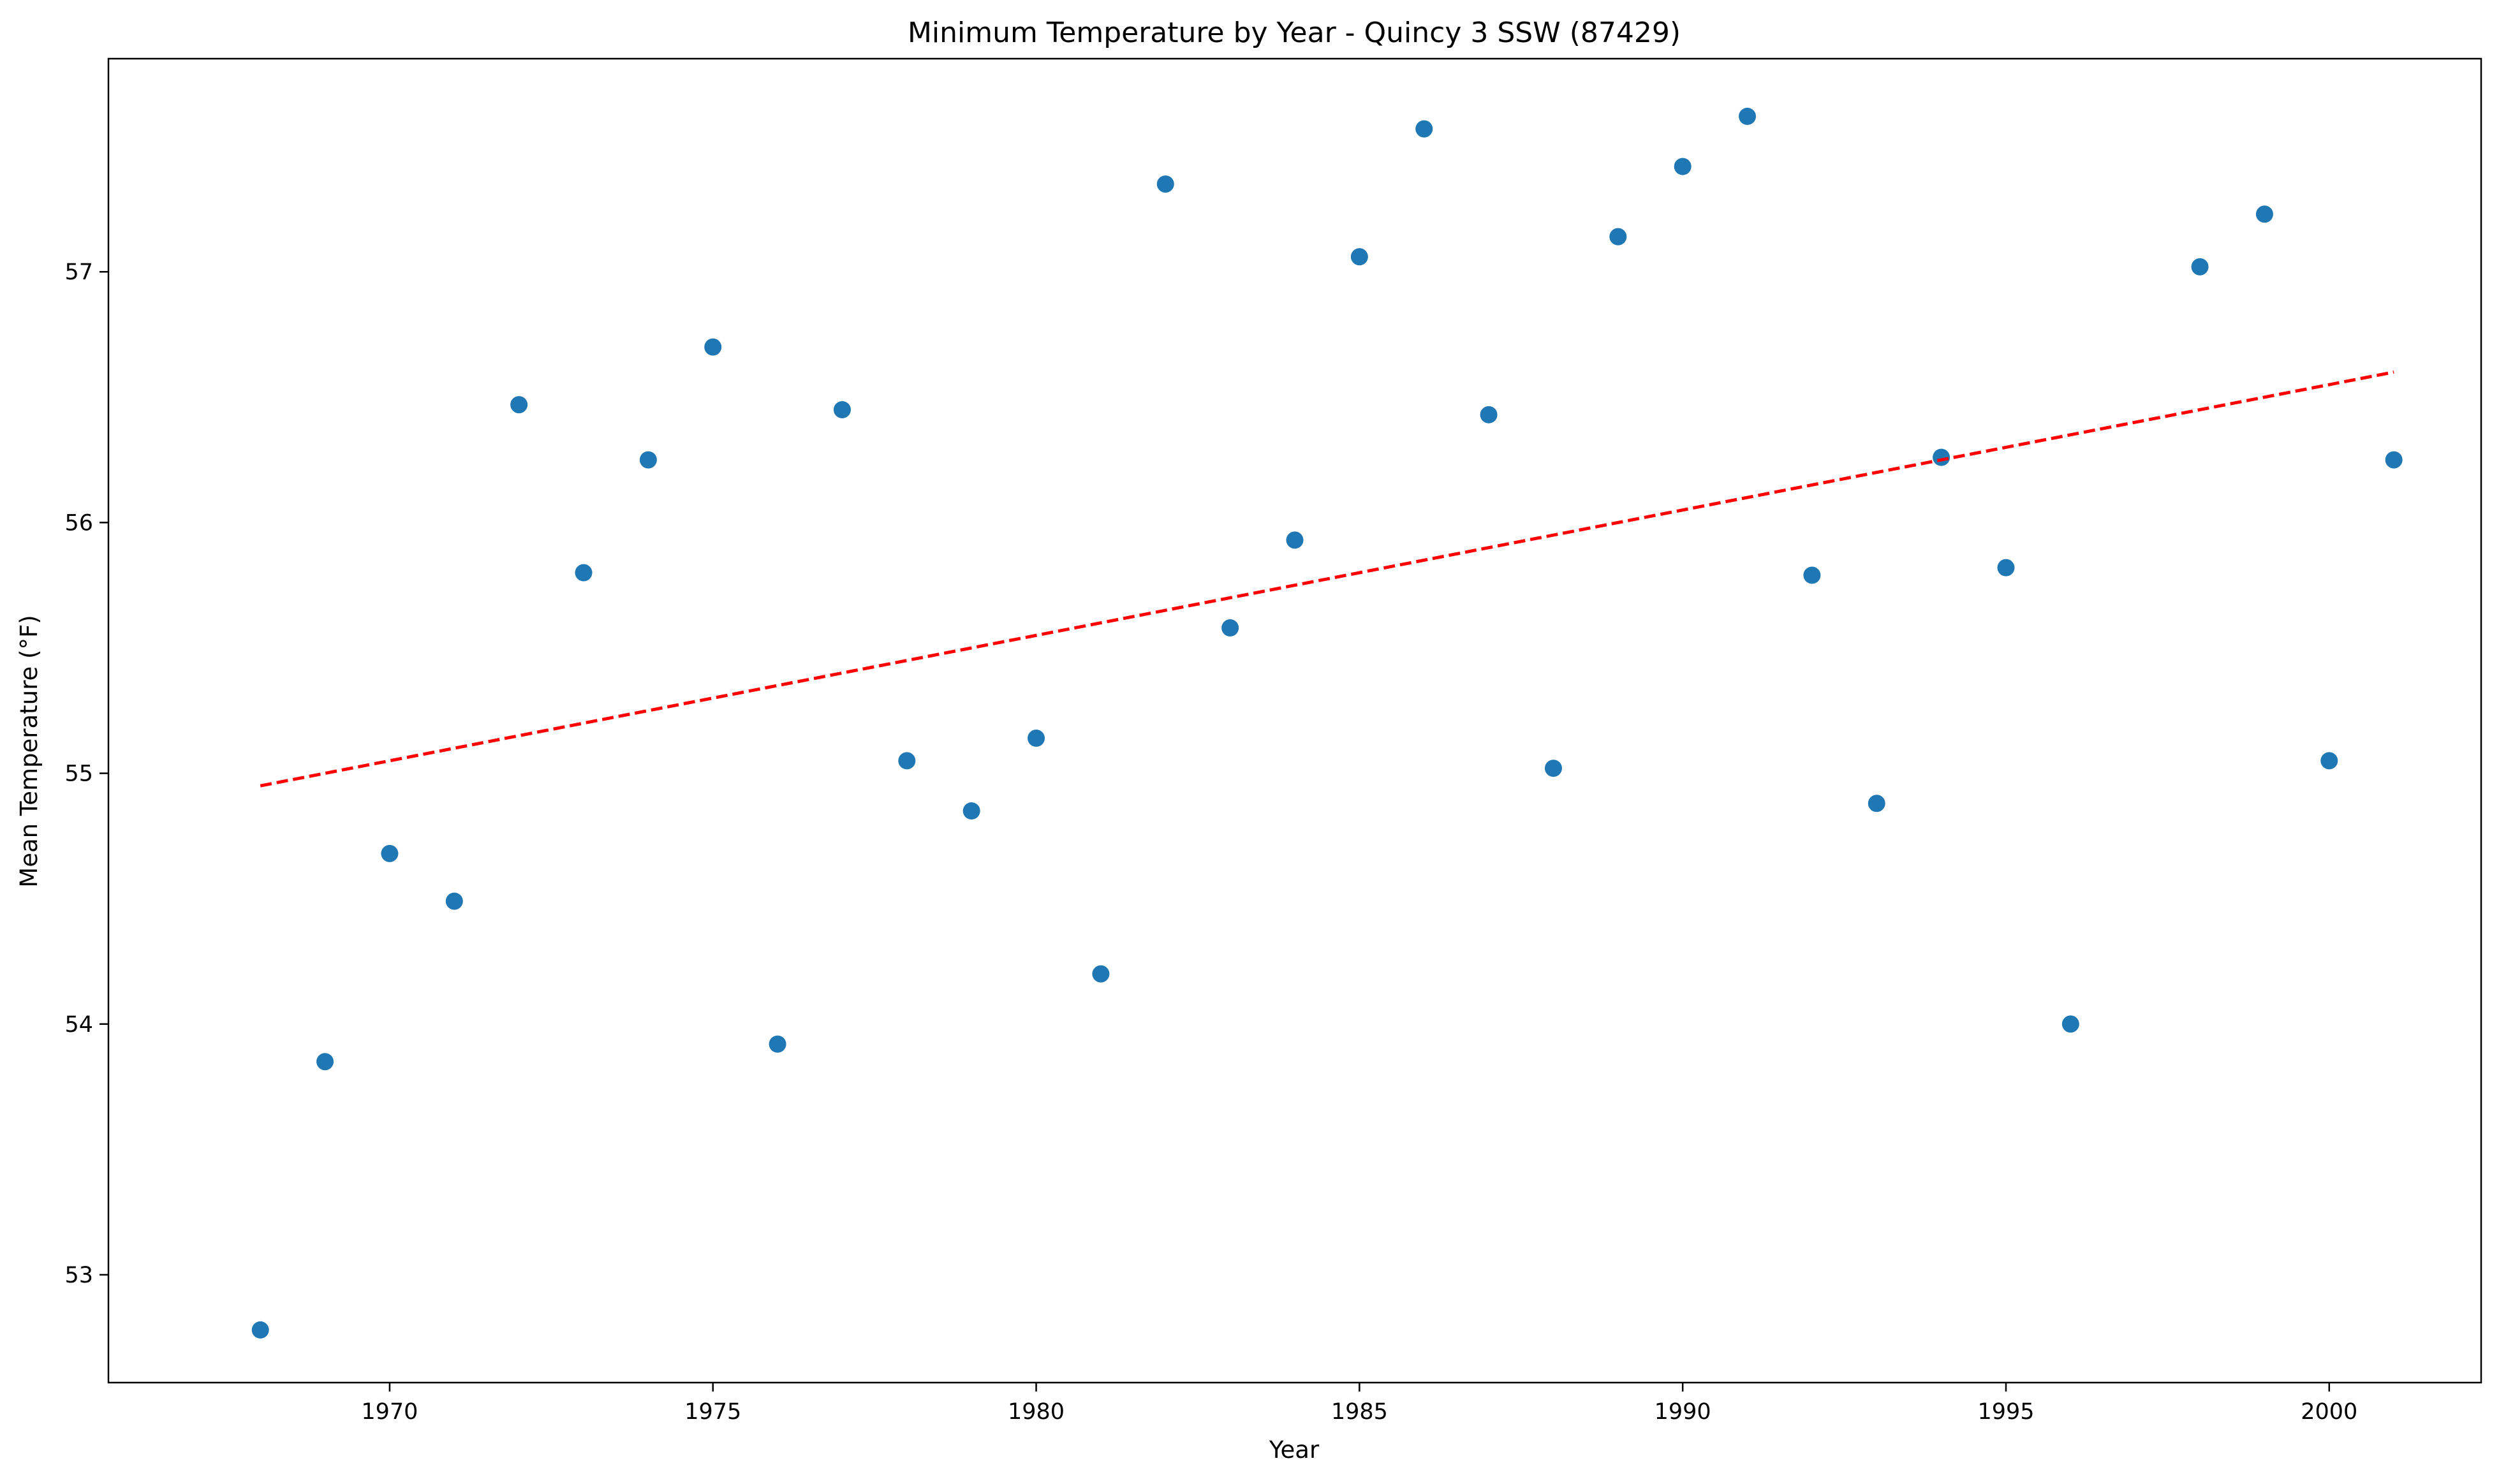  Describe the element at coordinates (713, 1412) in the screenshot. I see `x-tick-label: 1975` at that location.